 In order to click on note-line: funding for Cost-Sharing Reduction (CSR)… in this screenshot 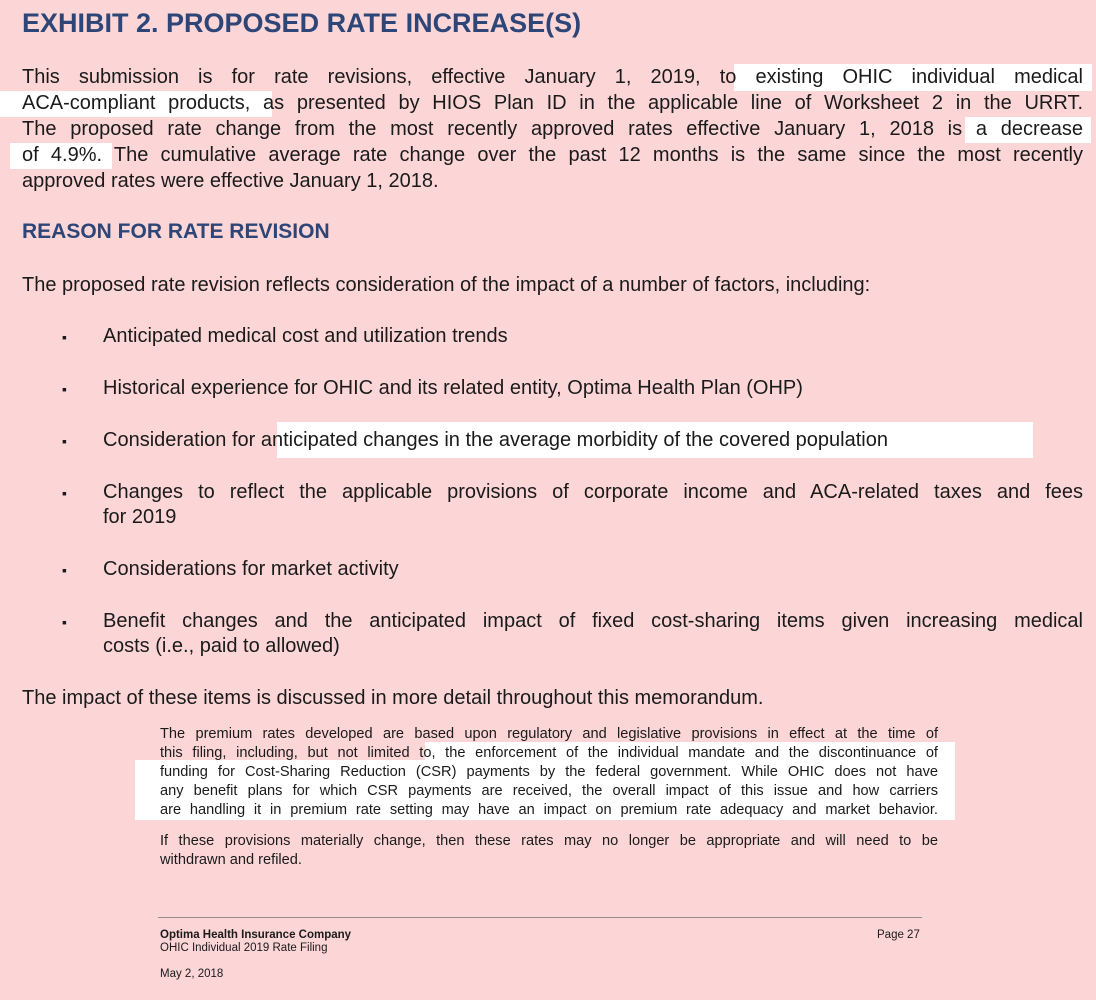, I will do `click(549, 772)`.